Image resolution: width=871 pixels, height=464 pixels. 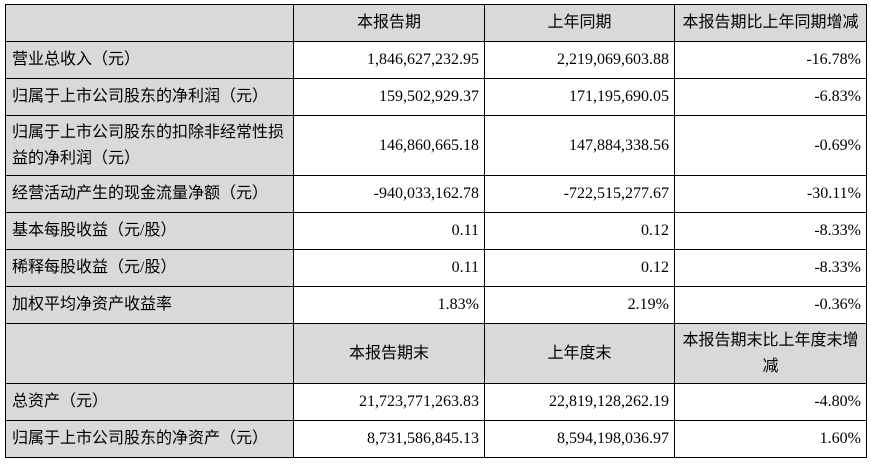 I want to click on section2-header-row: 本报告期末 上年度末 本报告期末比上年度末增减, so click(x=436, y=353).